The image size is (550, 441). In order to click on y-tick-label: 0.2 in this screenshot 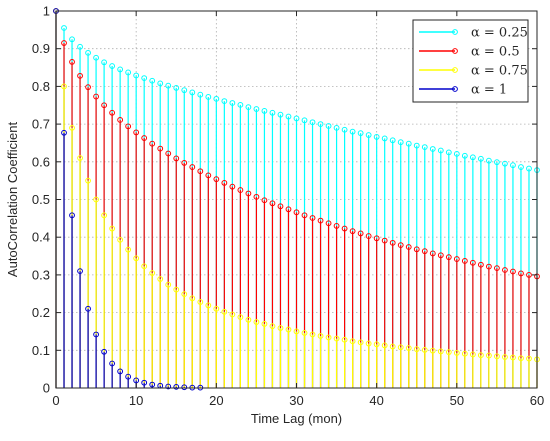, I will do `click(41, 312)`.